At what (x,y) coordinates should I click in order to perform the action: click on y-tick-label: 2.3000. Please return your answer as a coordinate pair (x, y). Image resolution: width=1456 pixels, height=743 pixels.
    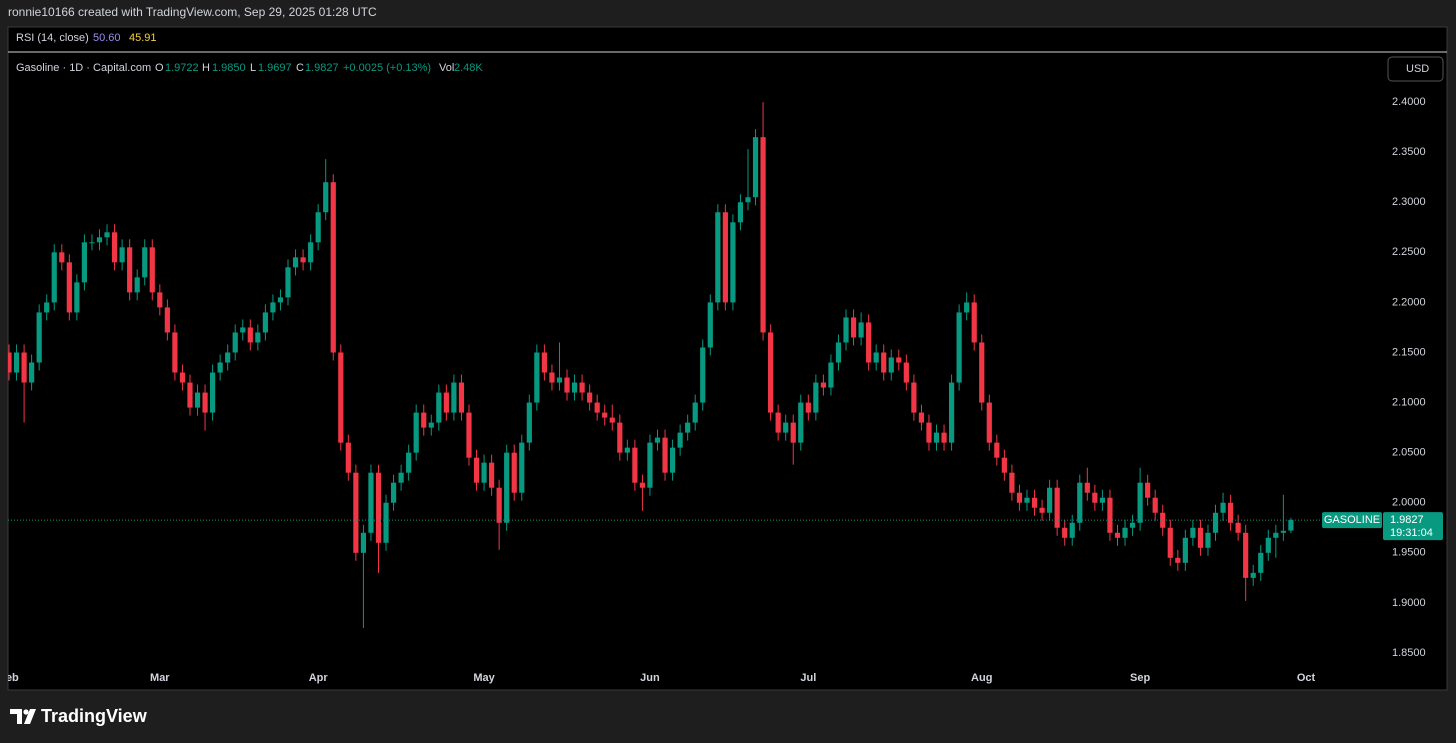
    Looking at the image, I should click on (1409, 202).